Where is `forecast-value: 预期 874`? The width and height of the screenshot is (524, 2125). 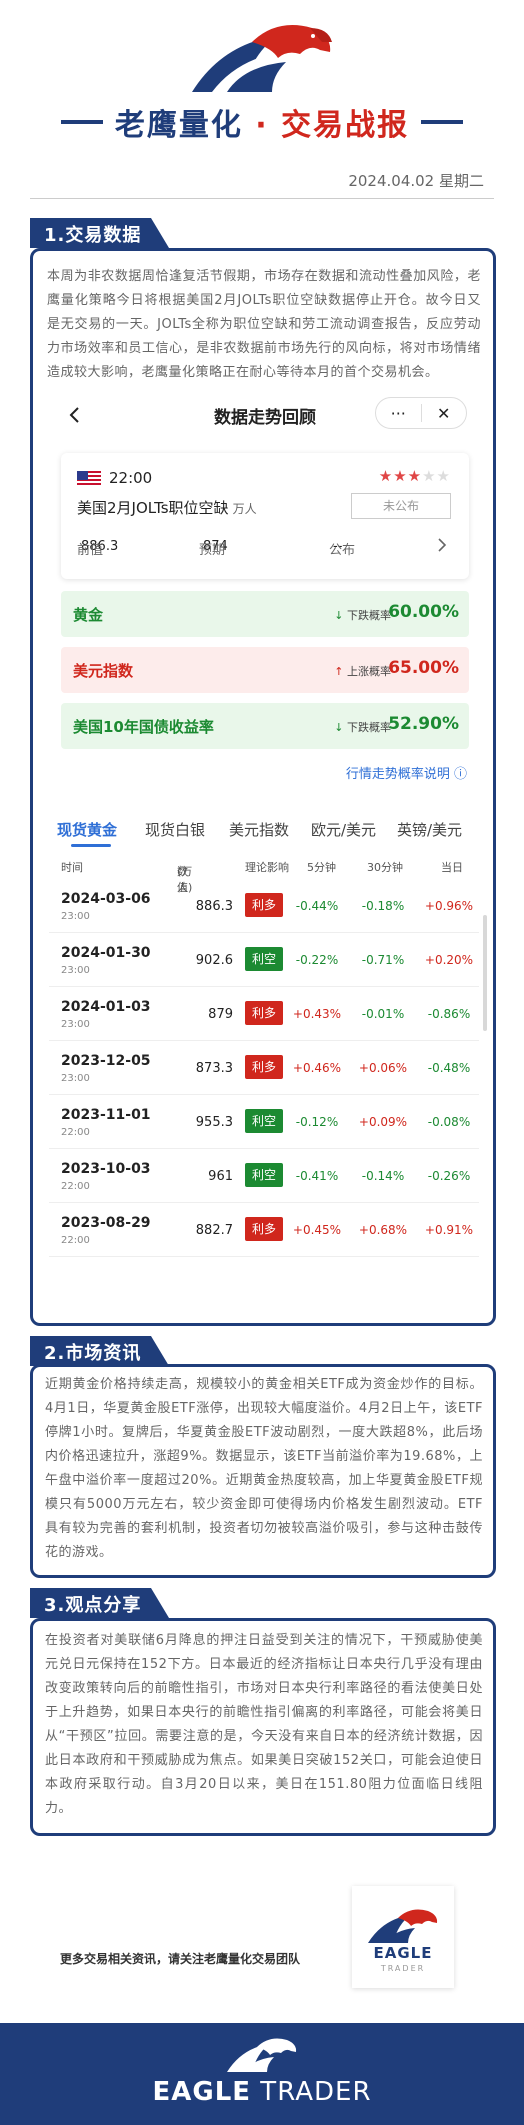
forecast-value: 预期 874 is located at coordinates (213, 548).